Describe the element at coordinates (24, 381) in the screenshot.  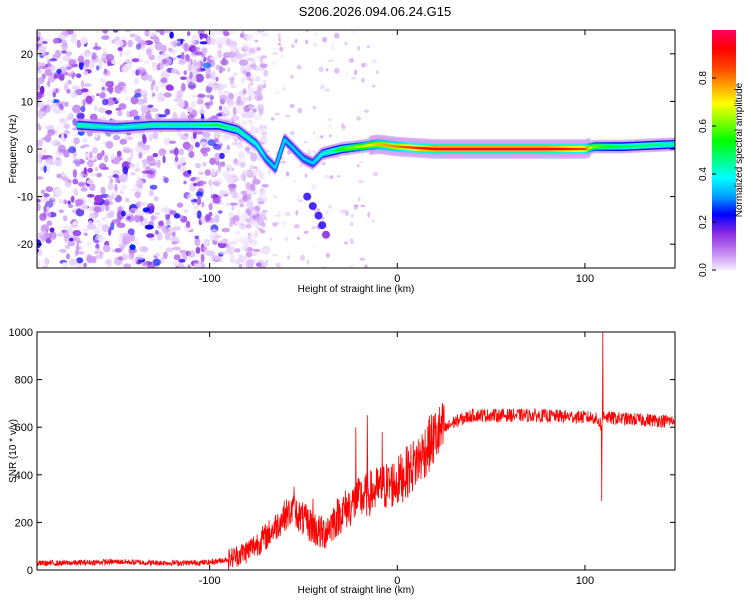
I see `y-tick-label: 800` at that location.